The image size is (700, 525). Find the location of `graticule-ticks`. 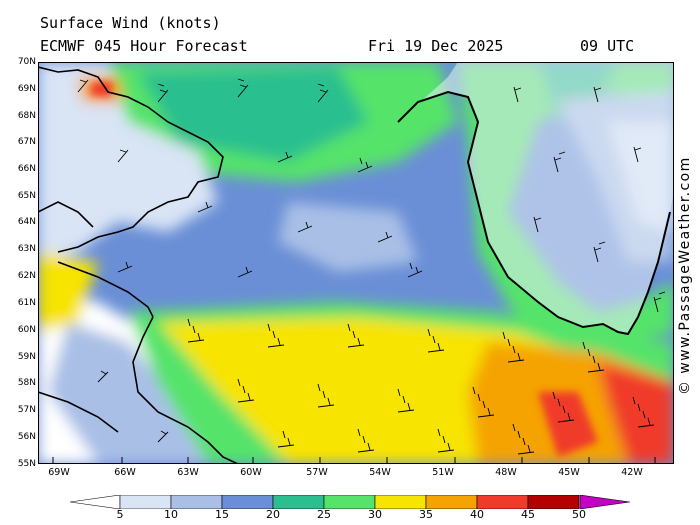

graticule-ticks is located at coordinates (354, 460).